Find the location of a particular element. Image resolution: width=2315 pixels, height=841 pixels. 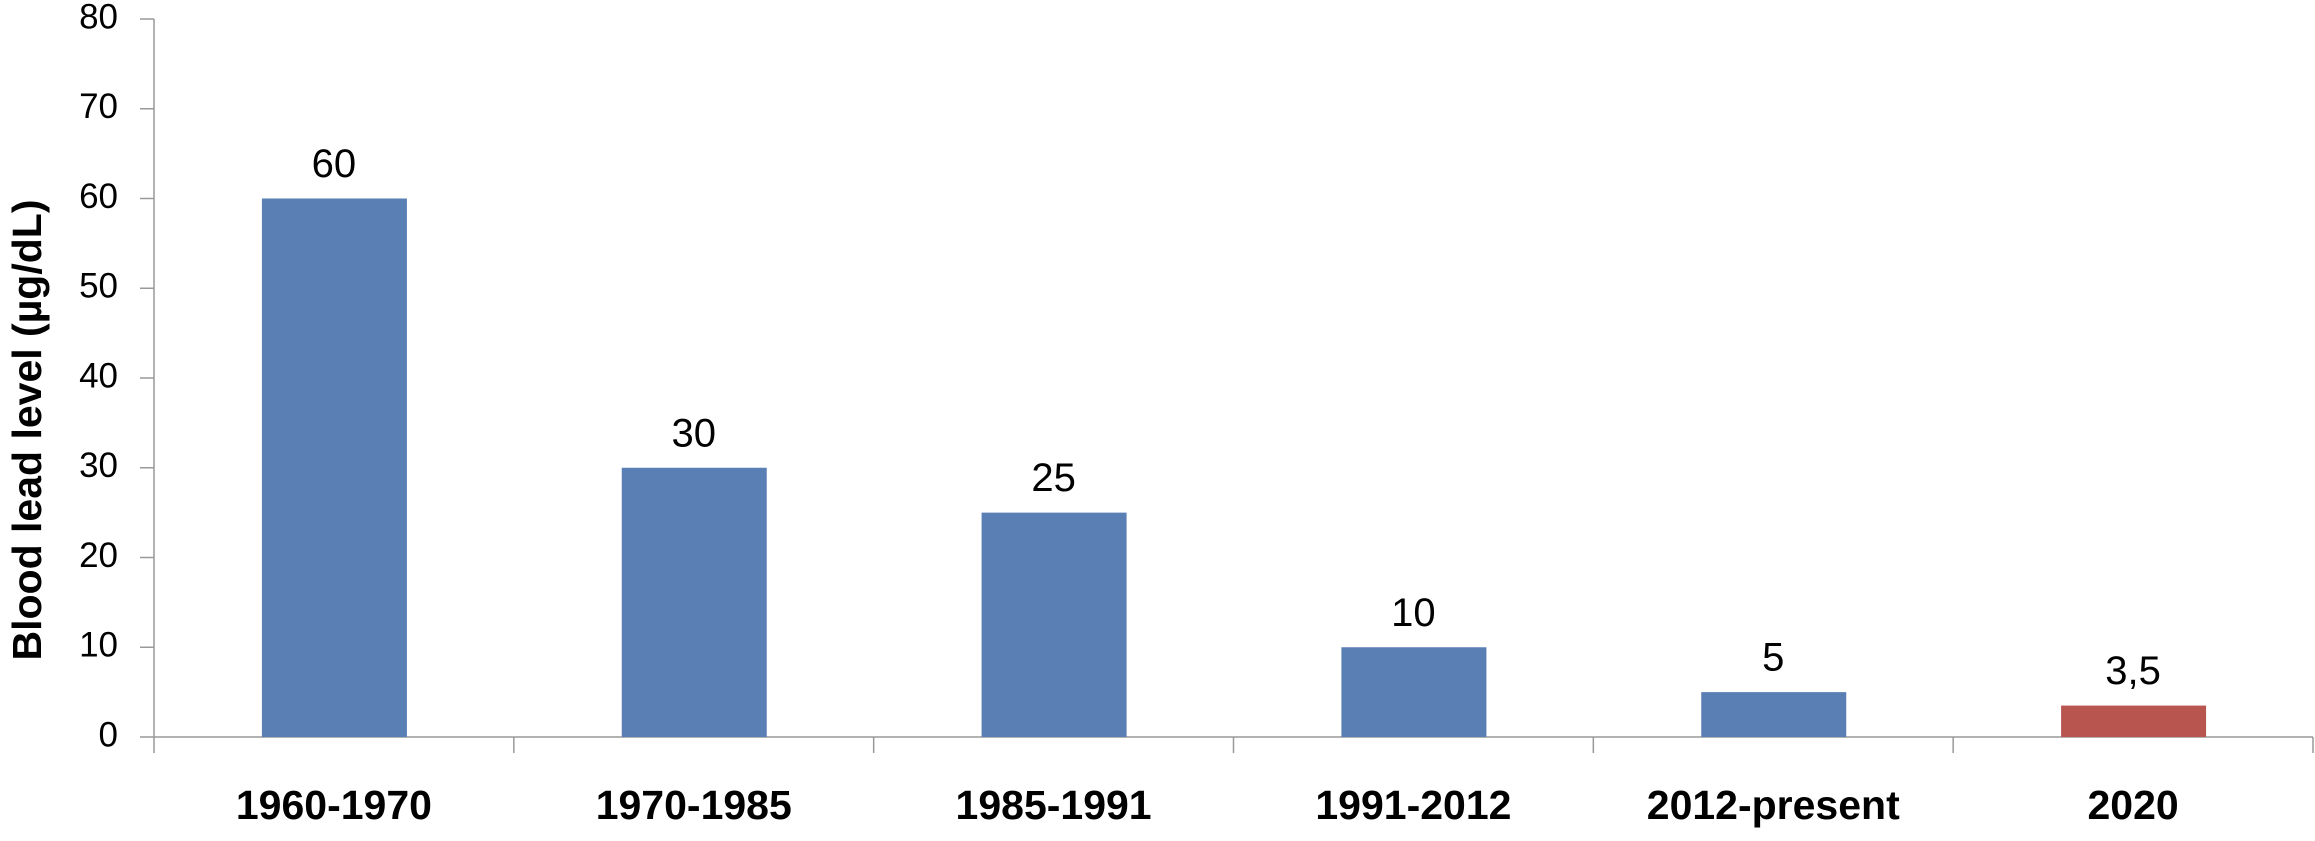

y-axis-label: Blood lead level (µg/dL) is located at coordinates (27, 430).